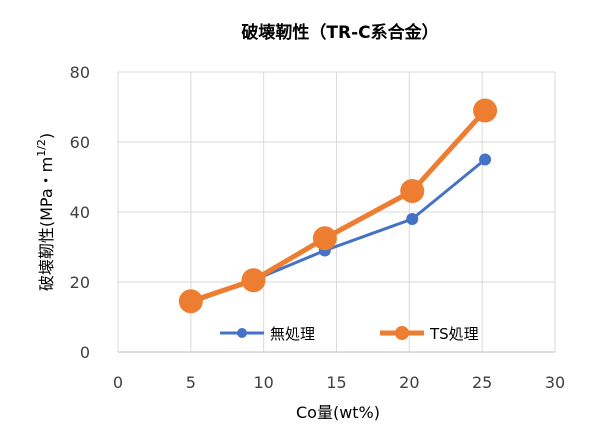 The width and height of the screenshot is (600, 430). What do you see at coordinates (555, 382) in the screenshot?
I see `x-tick-label: 30` at bounding box center [555, 382].